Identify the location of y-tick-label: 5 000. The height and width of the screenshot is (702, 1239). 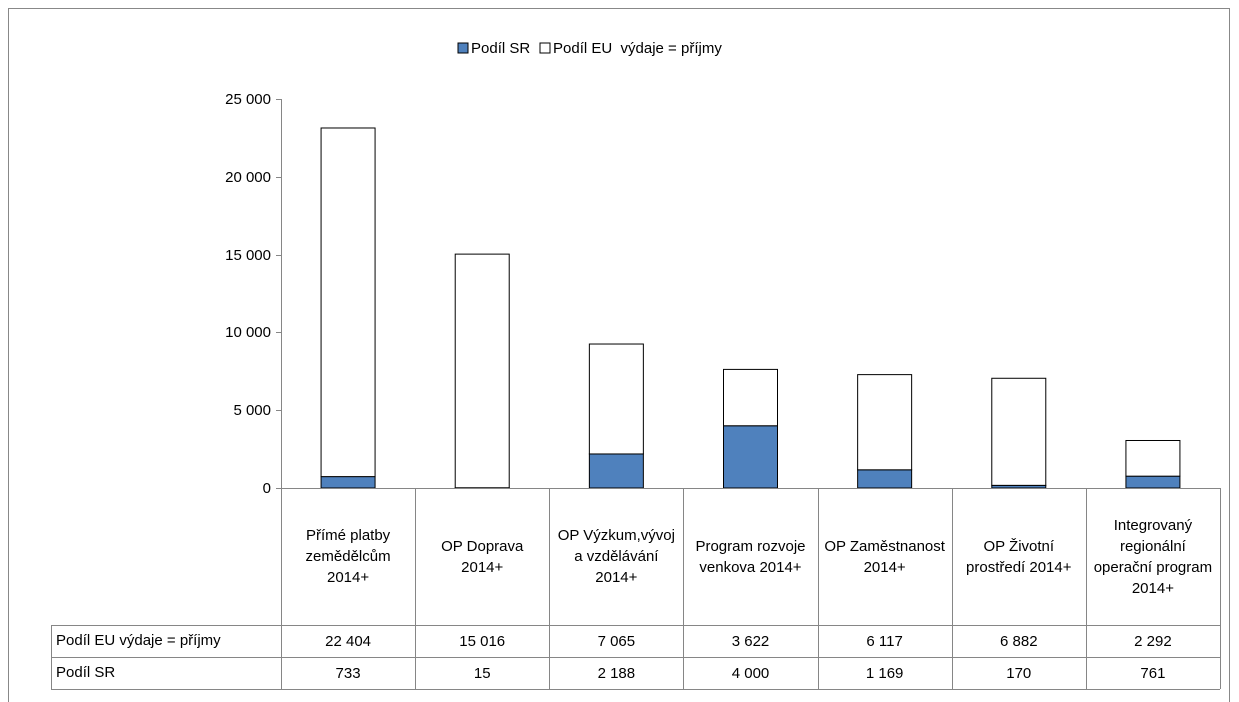
(252, 410).